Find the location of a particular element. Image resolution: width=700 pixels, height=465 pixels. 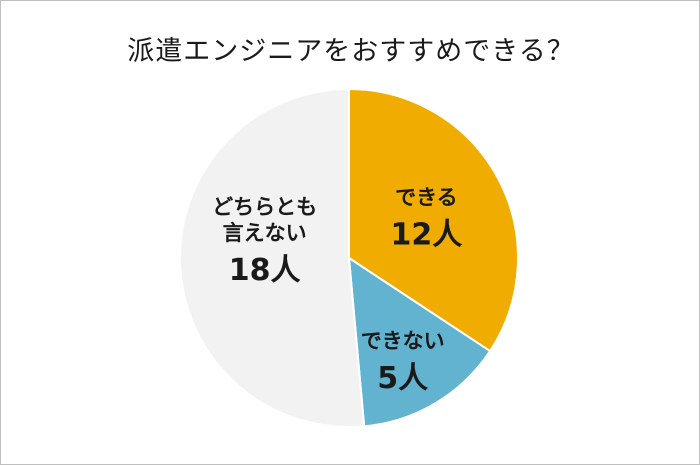

slice-value-label: 18人 is located at coordinates (265, 270).